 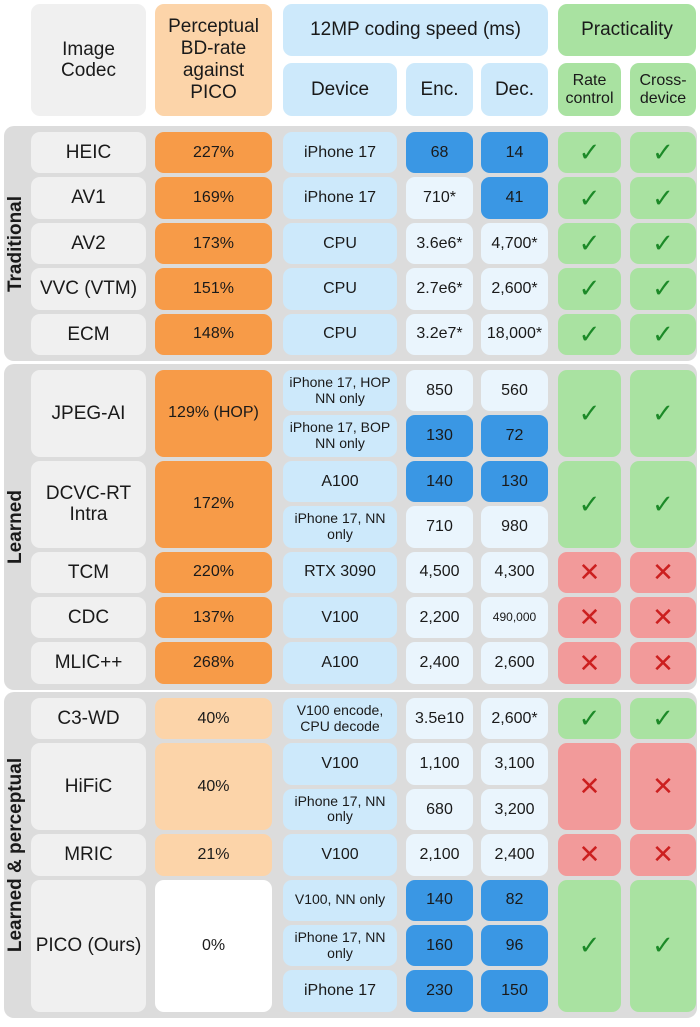 What do you see at coordinates (514, 89) in the screenshot?
I see `header-dec: Dec.` at bounding box center [514, 89].